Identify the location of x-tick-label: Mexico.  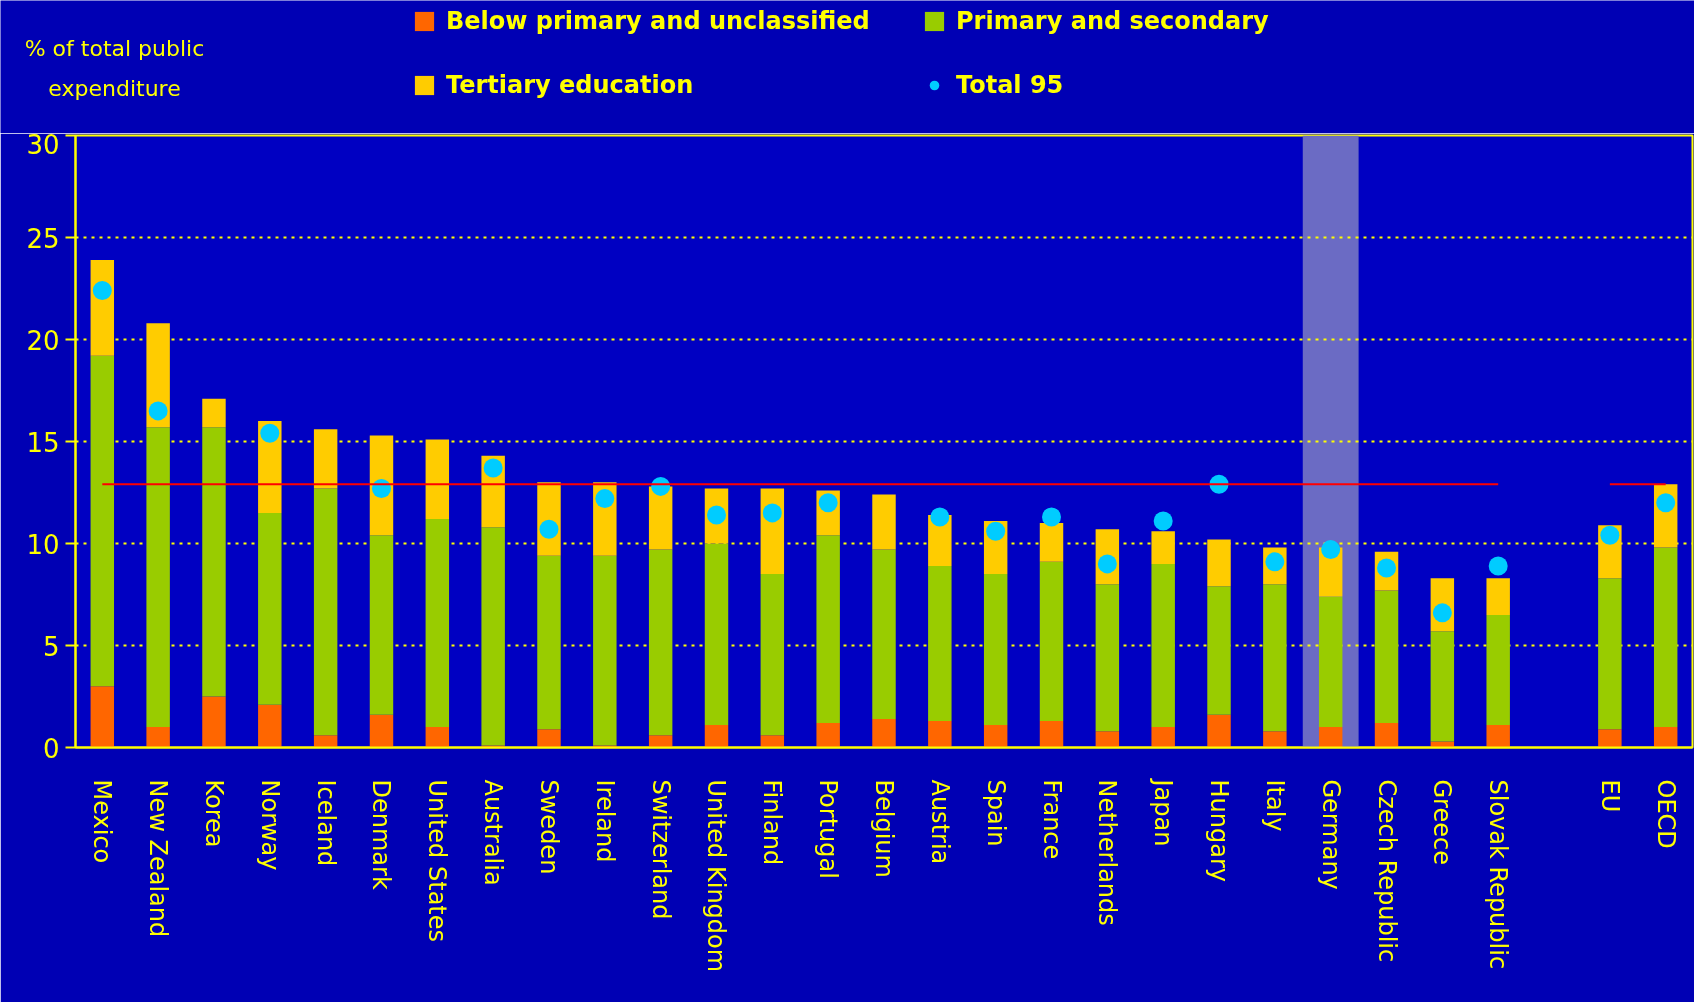
(102, 821).